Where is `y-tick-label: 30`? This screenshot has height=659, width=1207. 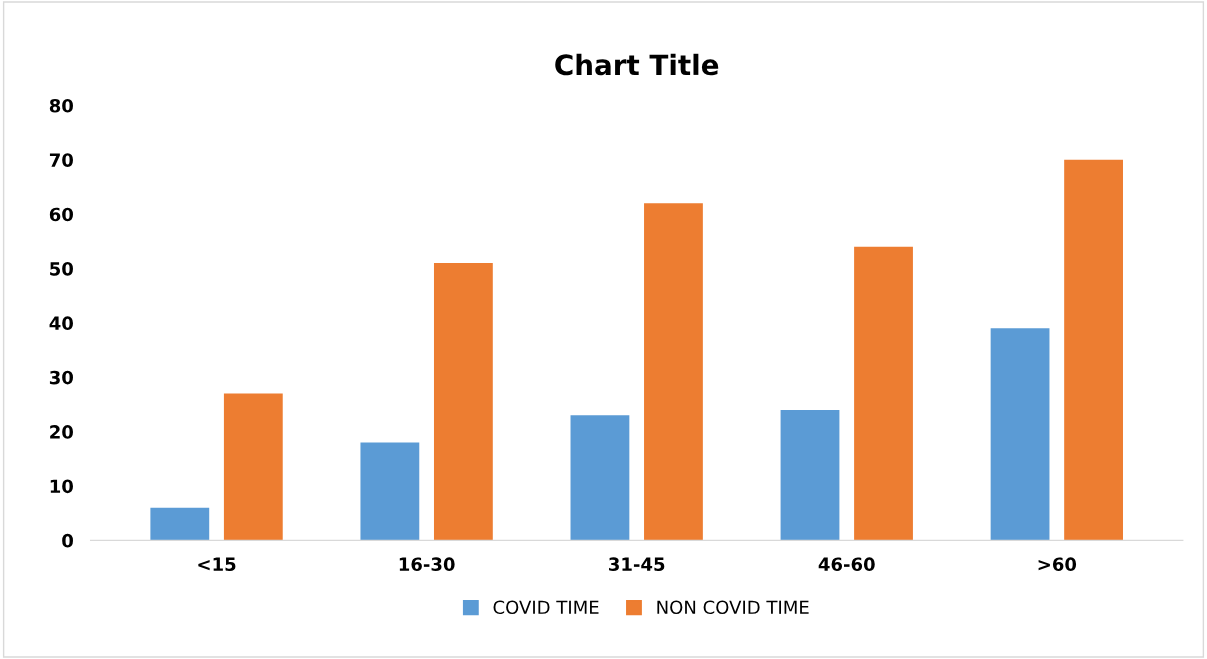
y-tick-label: 30 is located at coordinates (61, 377).